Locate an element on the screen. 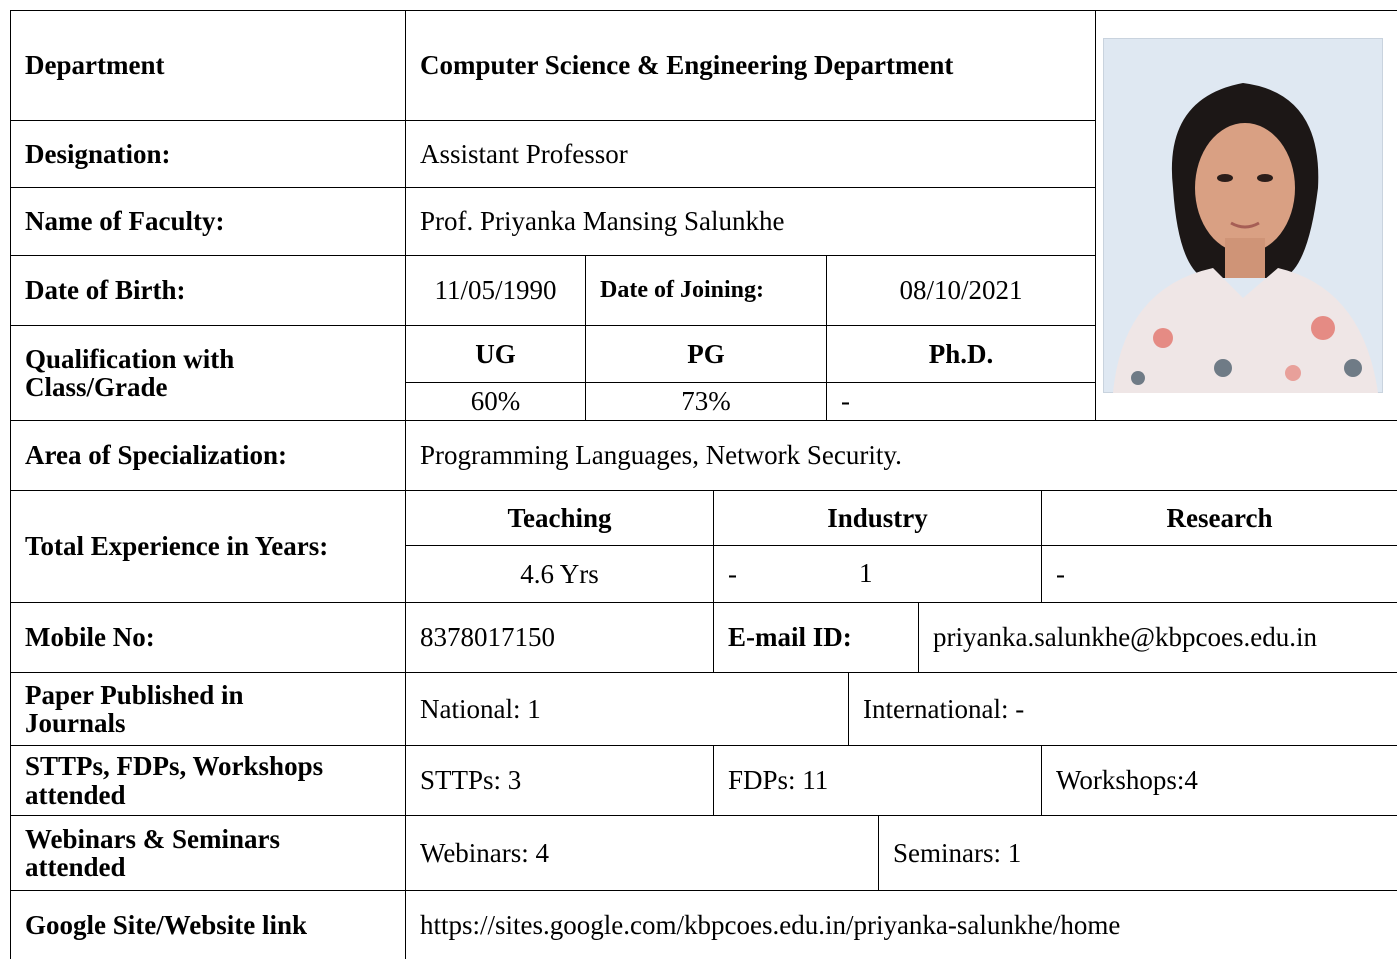 Image resolution: width=1397 pixels, height=959 pixels. label-cell: Paper Published in Journals is located at coordinates (208, 709).